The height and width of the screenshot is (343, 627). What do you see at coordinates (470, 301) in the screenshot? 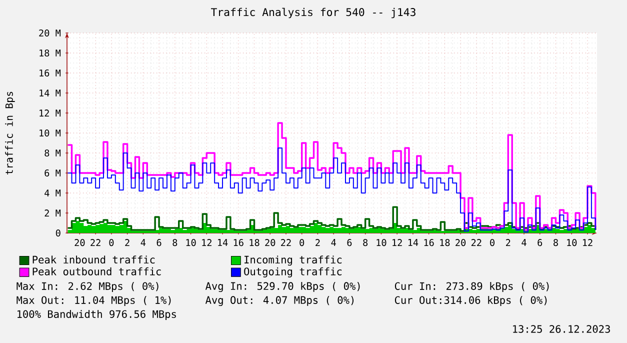
I see `text: Cur Out:314.06 kBps ( 0%)` at bounding box center [470, 301].